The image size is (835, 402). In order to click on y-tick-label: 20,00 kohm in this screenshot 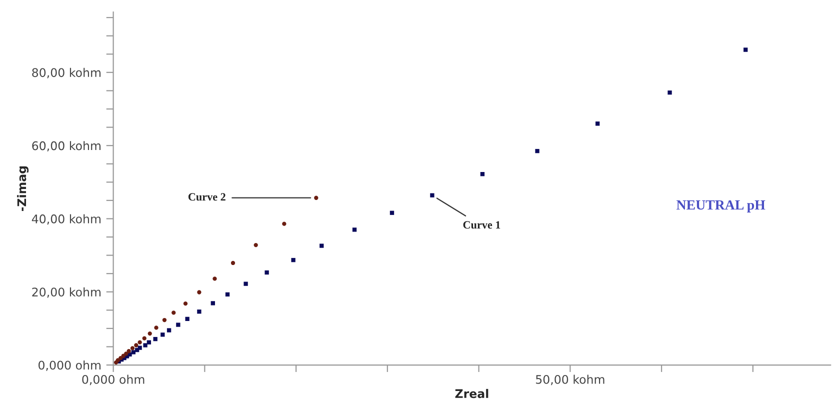, I will do `click(66, 292)`.